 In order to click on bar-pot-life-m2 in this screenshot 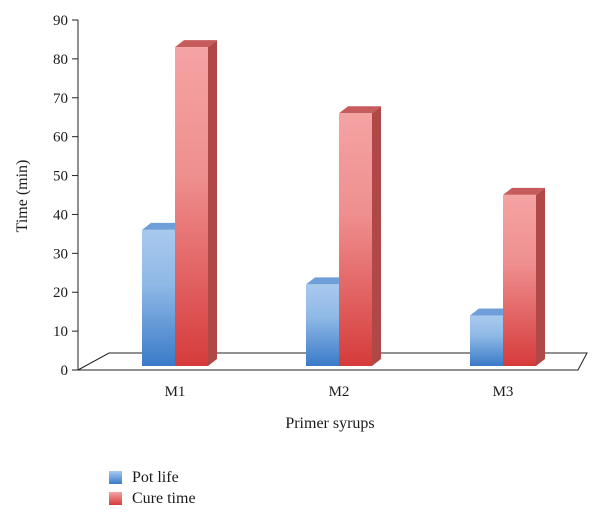, I will do `click(327, 321)`.